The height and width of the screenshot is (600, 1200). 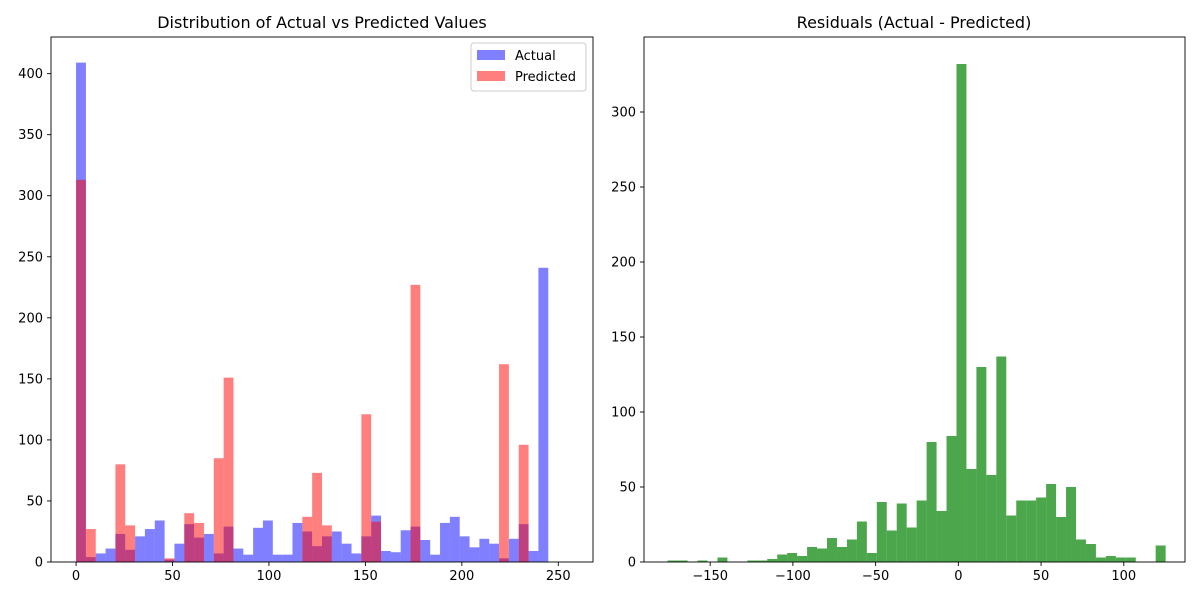 I want to click on chart2-title: Residuals (Actual - Predicted), so click(x=914, y=22).